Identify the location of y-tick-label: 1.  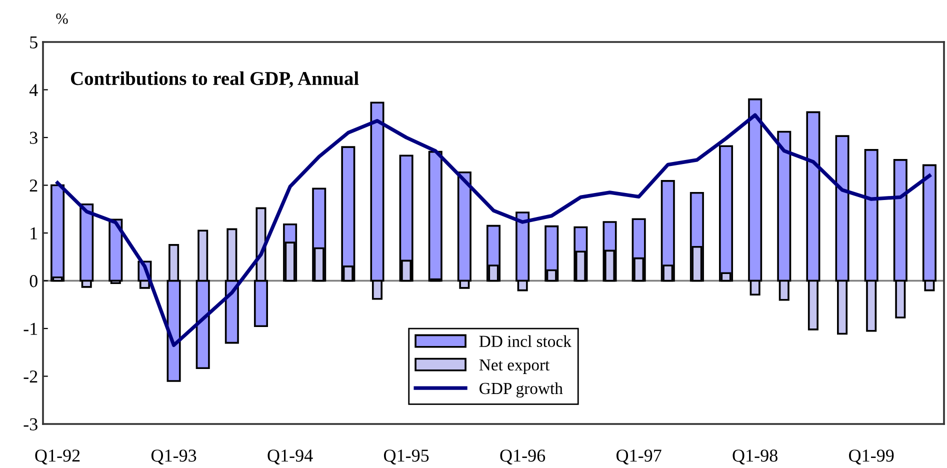
(34, 233).